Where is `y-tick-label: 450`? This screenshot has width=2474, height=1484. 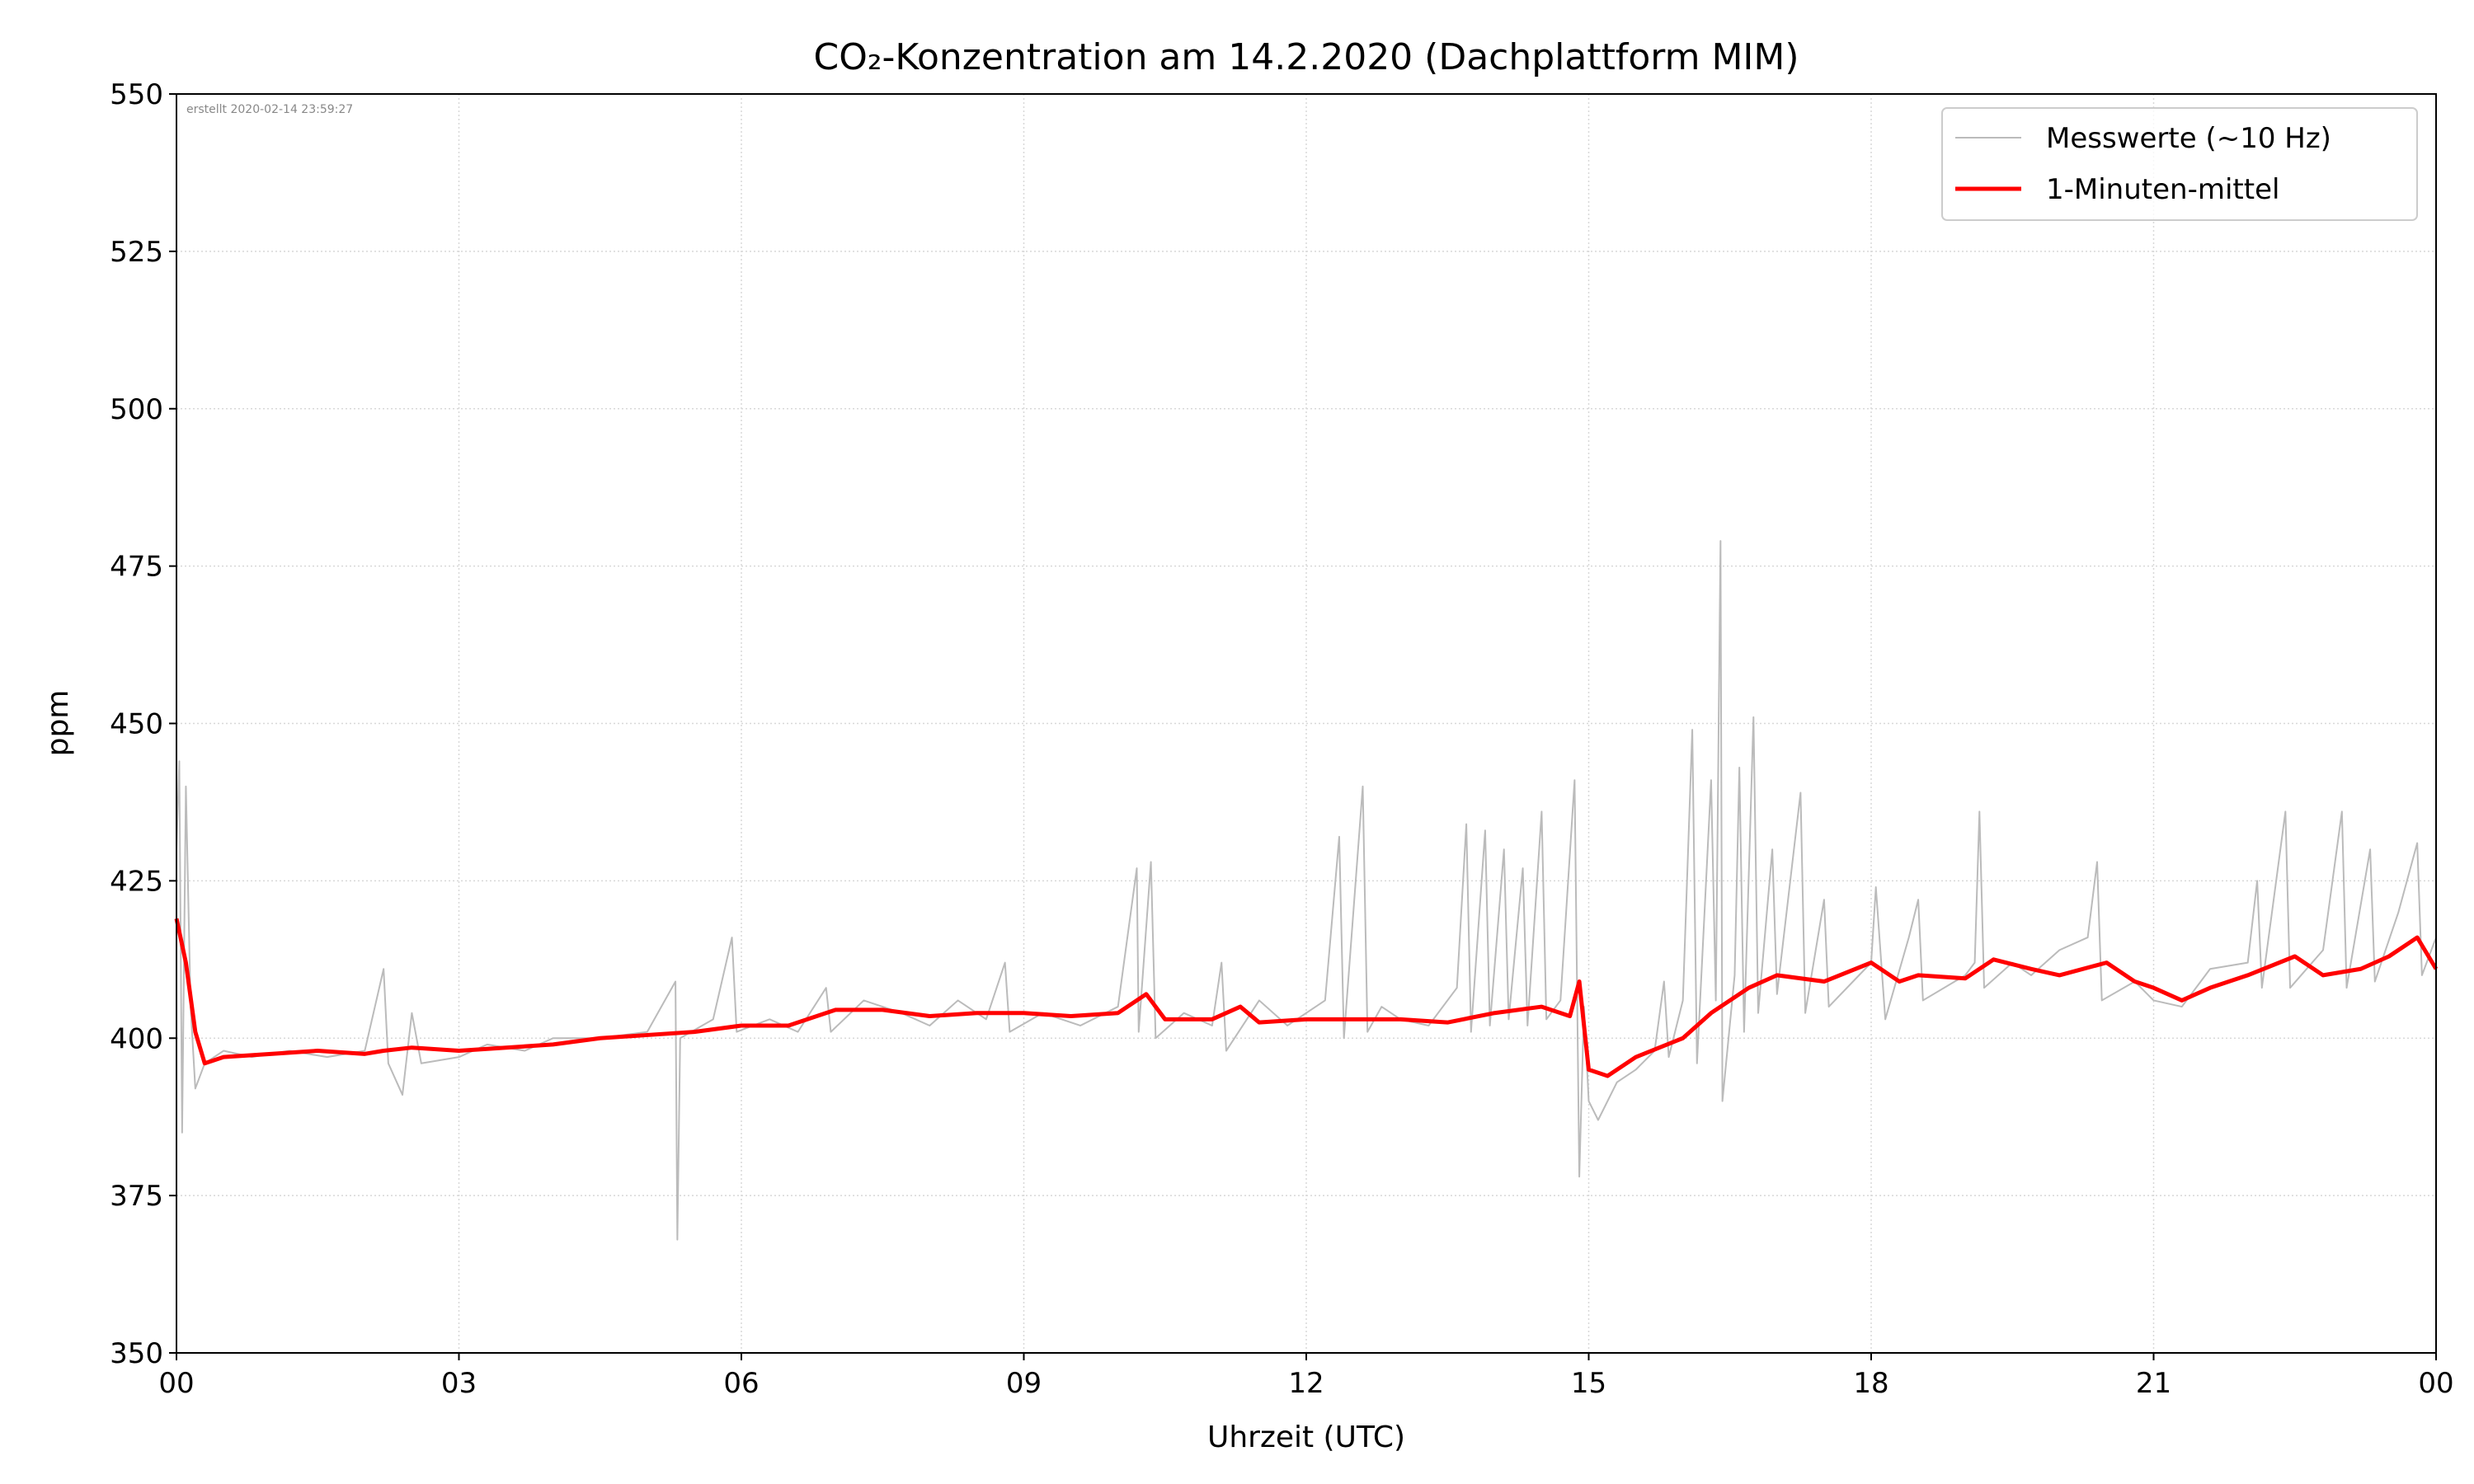 y-tick-label: 450 is located at coordinates (136, 724).